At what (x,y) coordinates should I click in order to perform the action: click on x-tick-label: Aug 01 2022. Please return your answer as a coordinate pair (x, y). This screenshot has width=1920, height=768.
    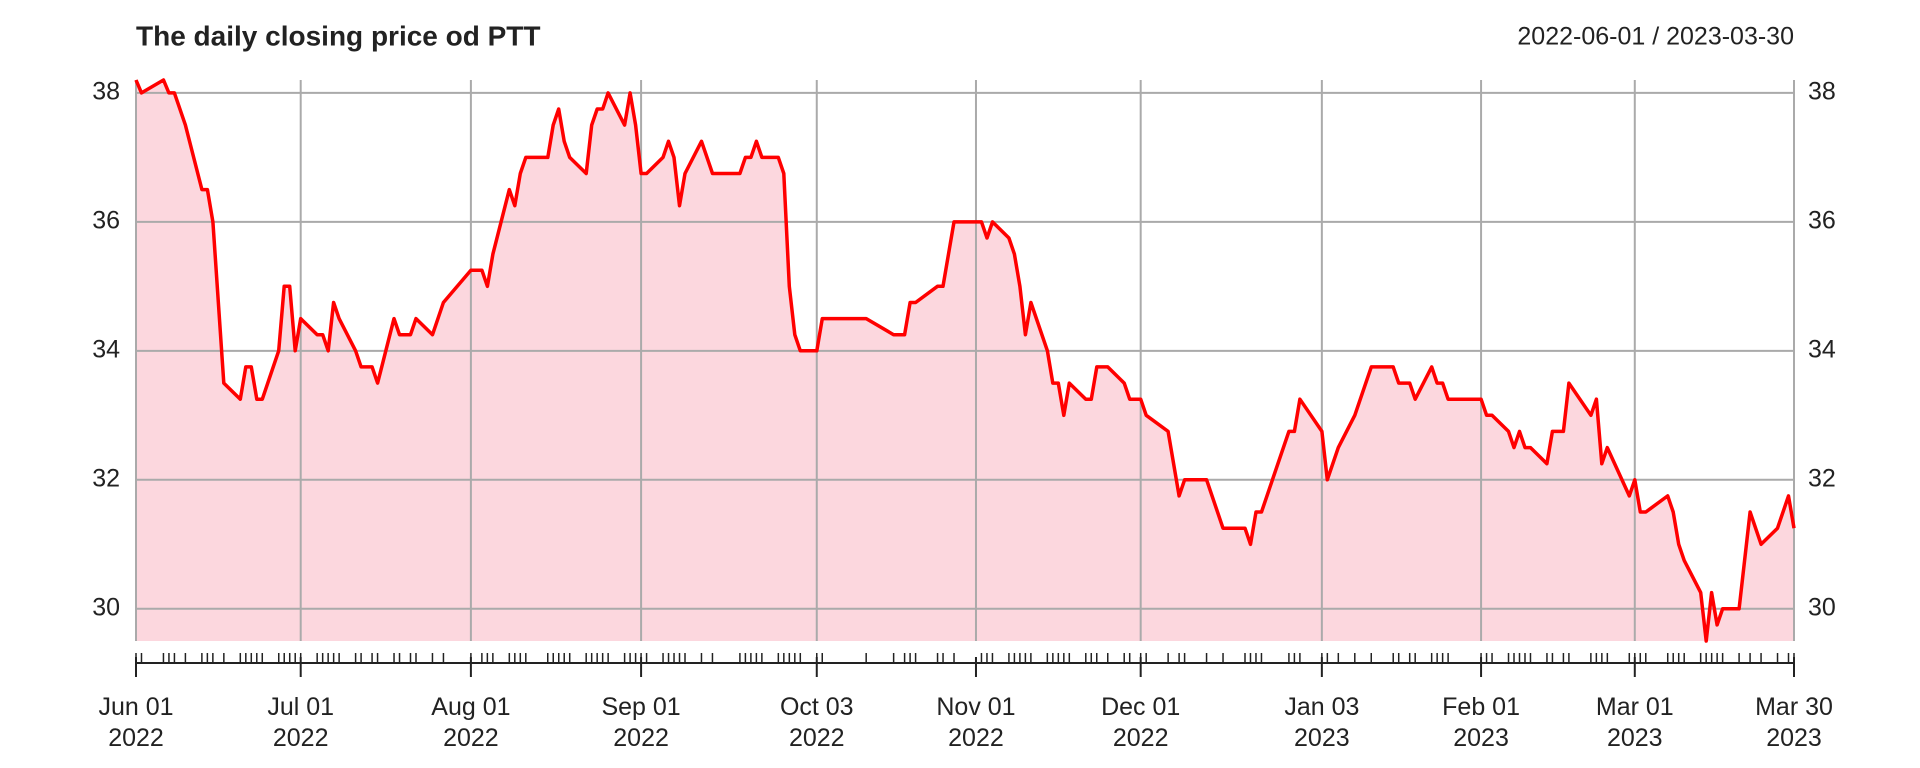
    Looking at the image, I should click on (470, 722).